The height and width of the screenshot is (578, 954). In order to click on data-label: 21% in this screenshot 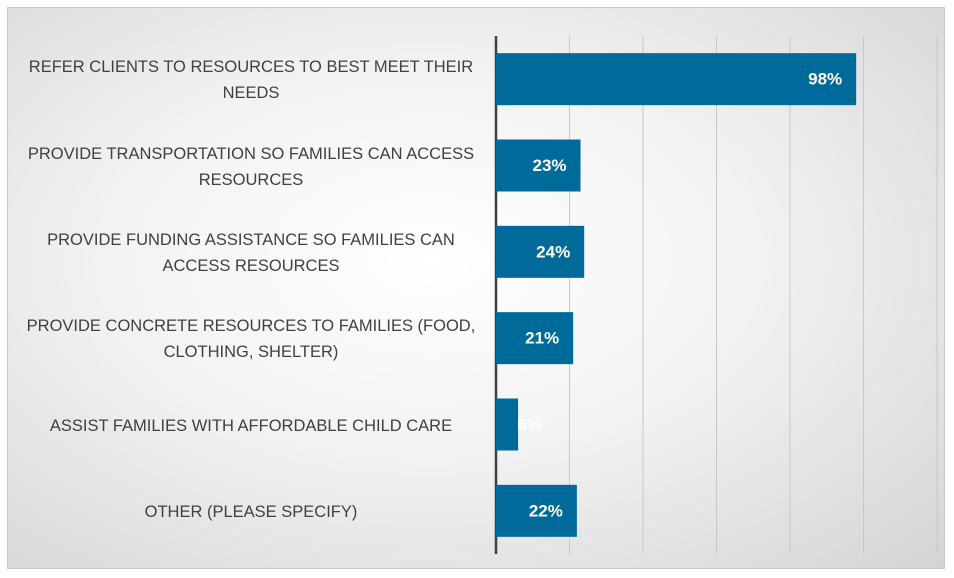, I will do `click(542, 338)`.